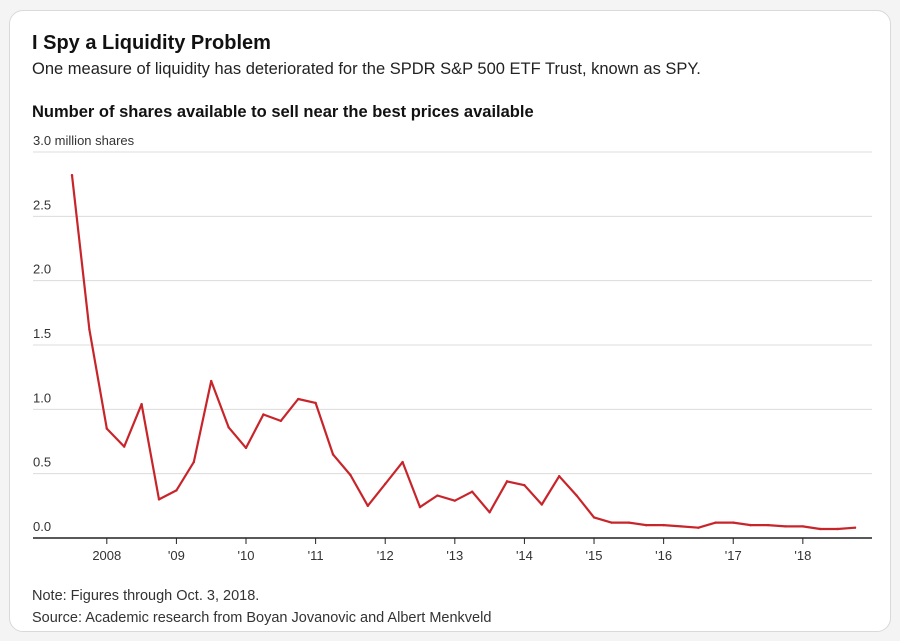 The height and width of the screenshot is (641, 900). I want to click on x-tick-label: '09, so click(176, 555).